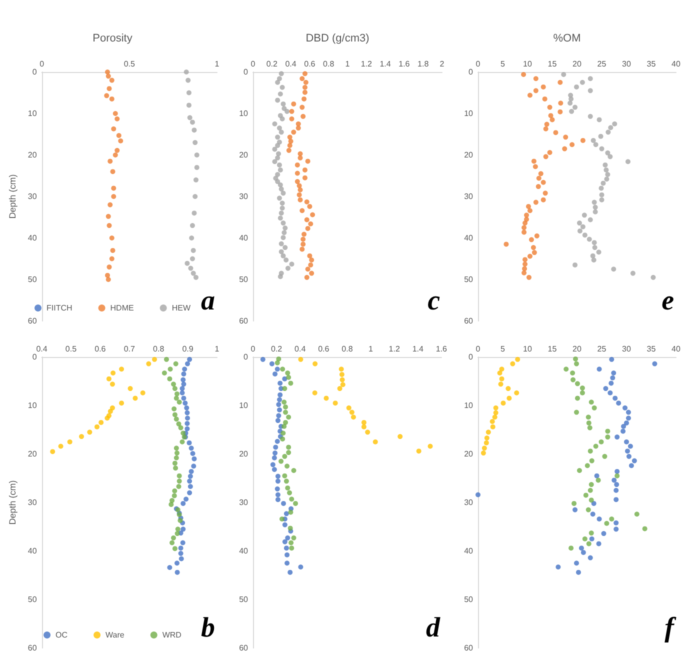  I want to click on legend-label: FIITCH, so click(59, 308).